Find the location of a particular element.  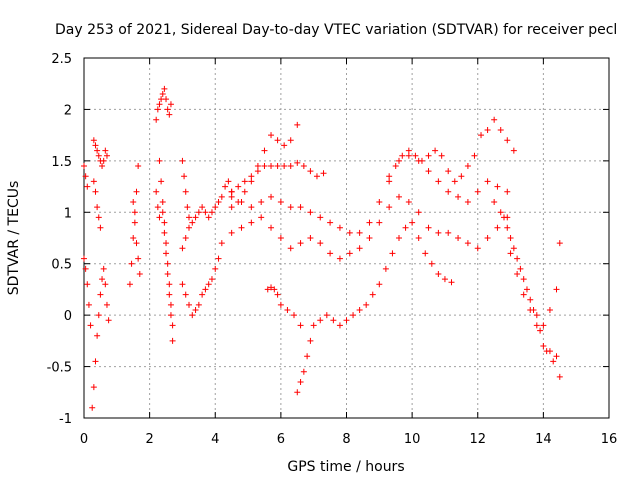

x-tick-label: 8 is located at coordinates (346, 439).